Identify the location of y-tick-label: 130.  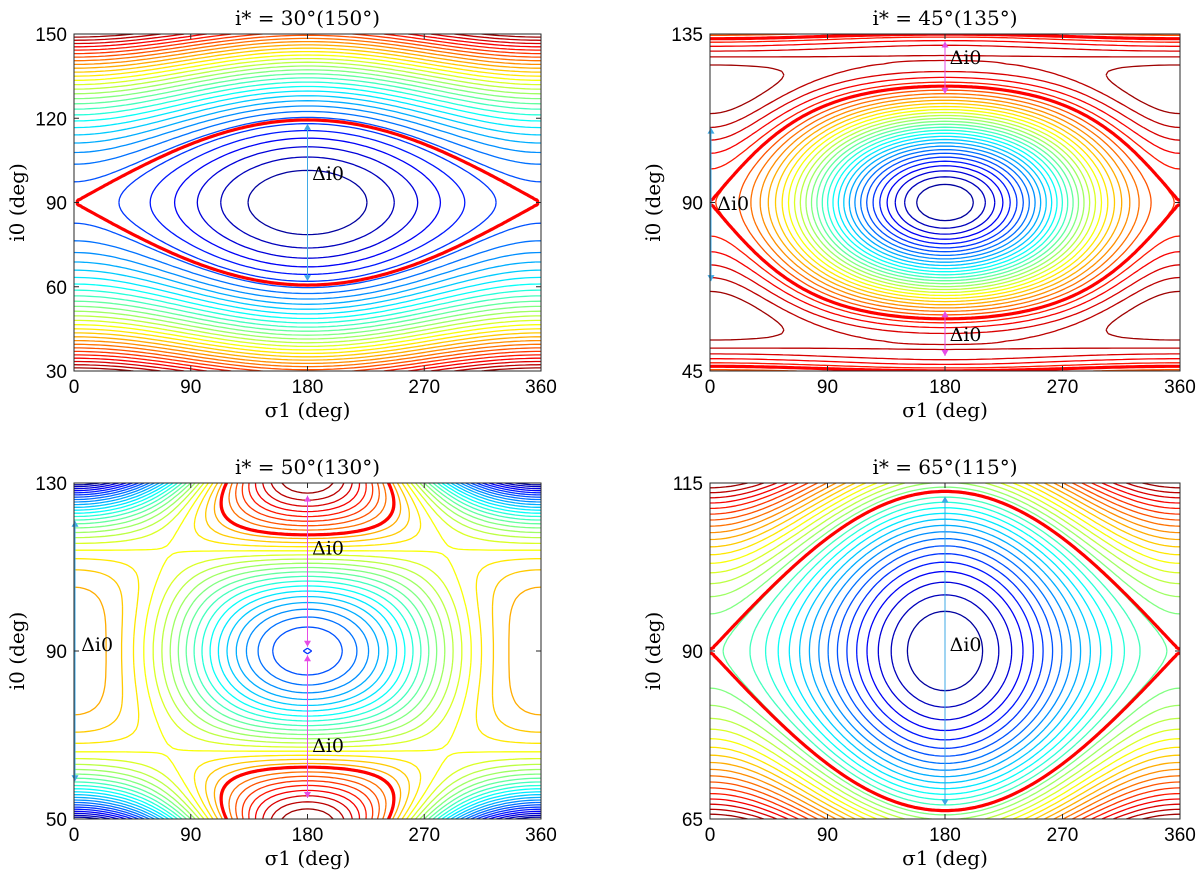
(51, 484).